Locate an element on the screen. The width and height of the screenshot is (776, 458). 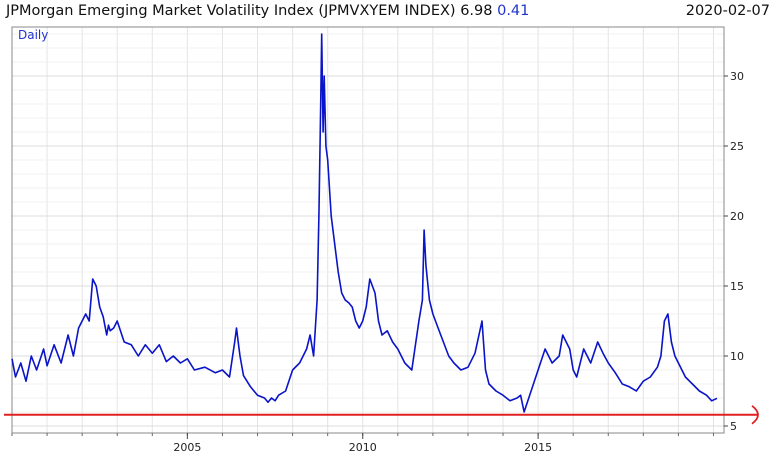
change-value: 0.41 is located at coordinates (513, 11).